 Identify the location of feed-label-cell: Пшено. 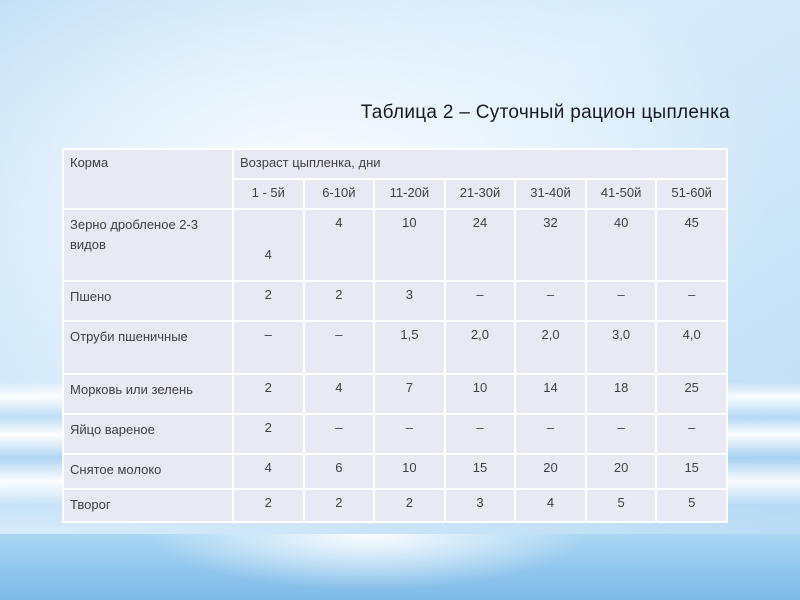
(148, 301).